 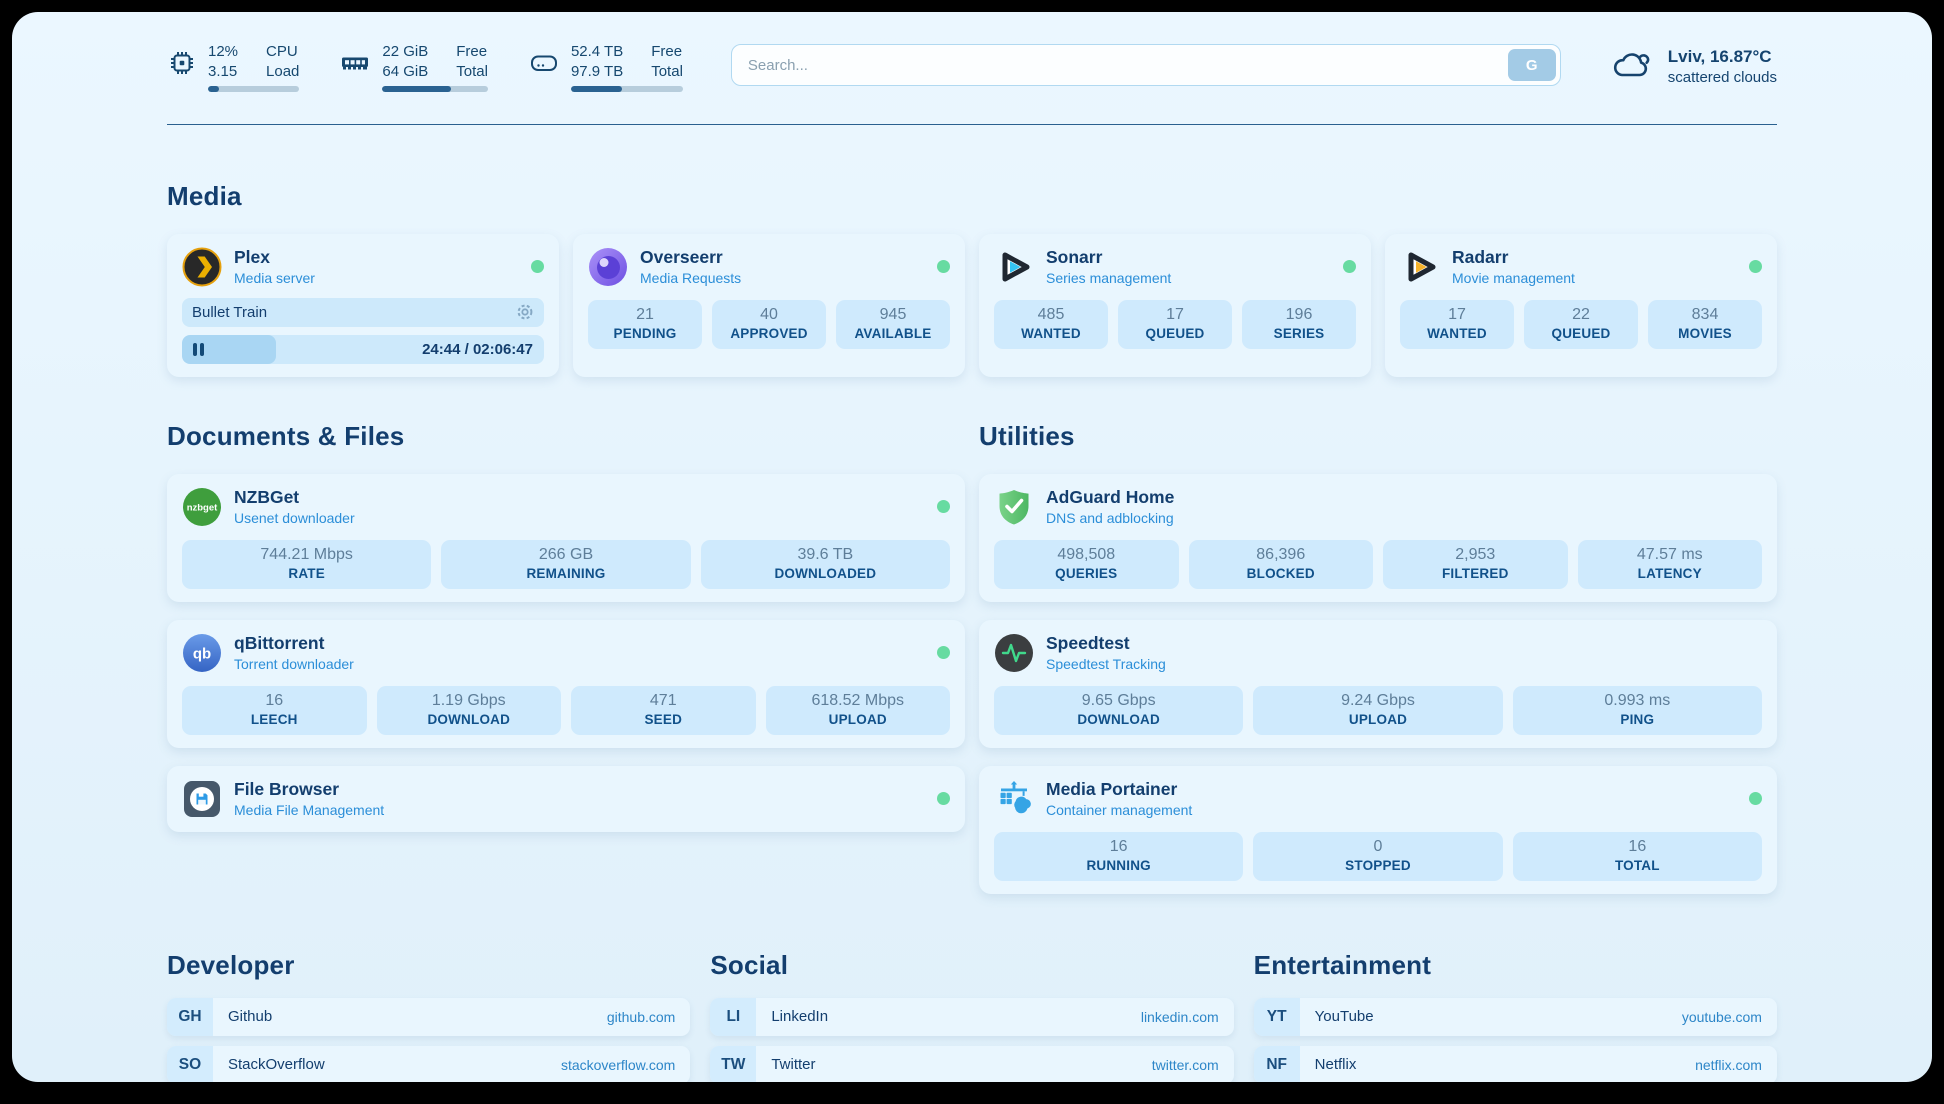 What do you see at coordinates (1335, 1065) in the screenshot?
I see `bookmark-name: Netflix` at bounding box center [1335, 1065].